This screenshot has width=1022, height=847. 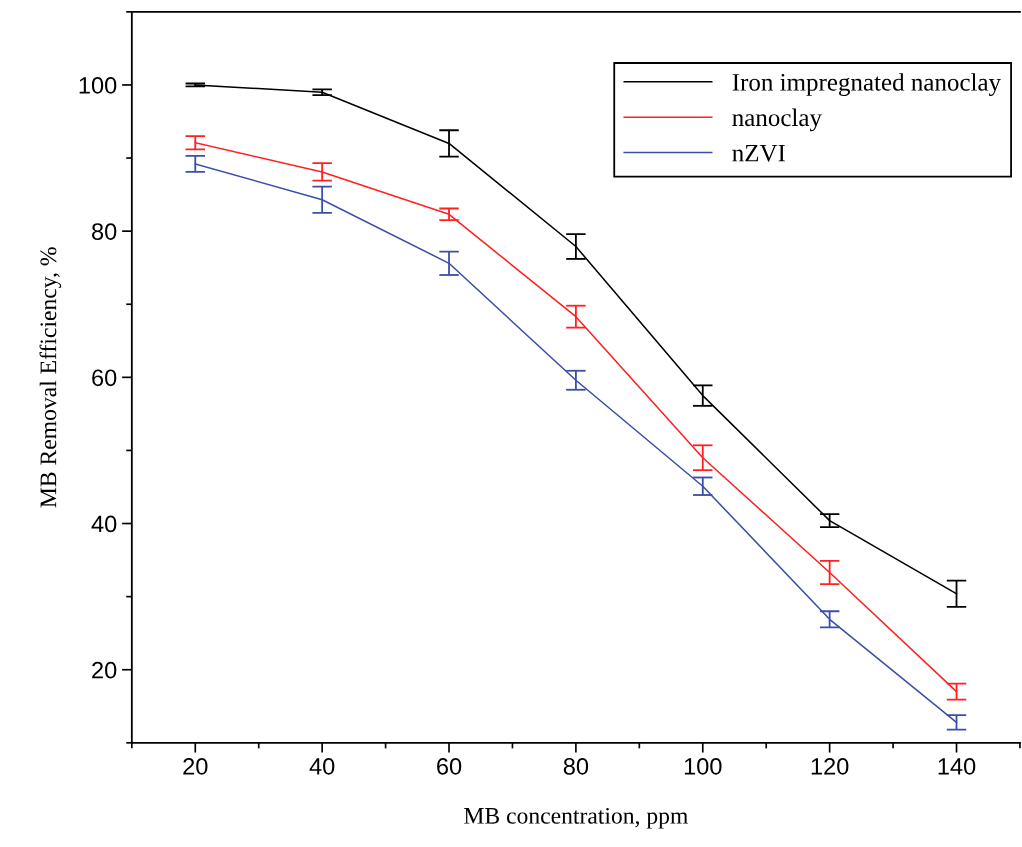 I want to click on y-tick-label: 80, so click(x=104, y=231).